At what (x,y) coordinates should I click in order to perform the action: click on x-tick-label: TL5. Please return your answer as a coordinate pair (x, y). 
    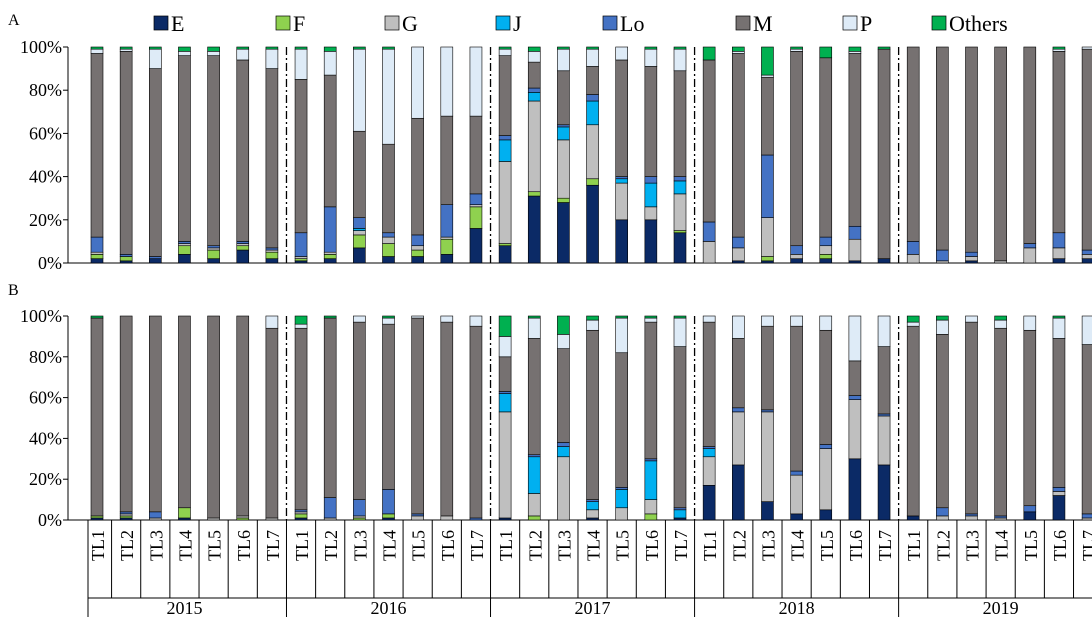
    Looking at the image, I should click on (827, 545).